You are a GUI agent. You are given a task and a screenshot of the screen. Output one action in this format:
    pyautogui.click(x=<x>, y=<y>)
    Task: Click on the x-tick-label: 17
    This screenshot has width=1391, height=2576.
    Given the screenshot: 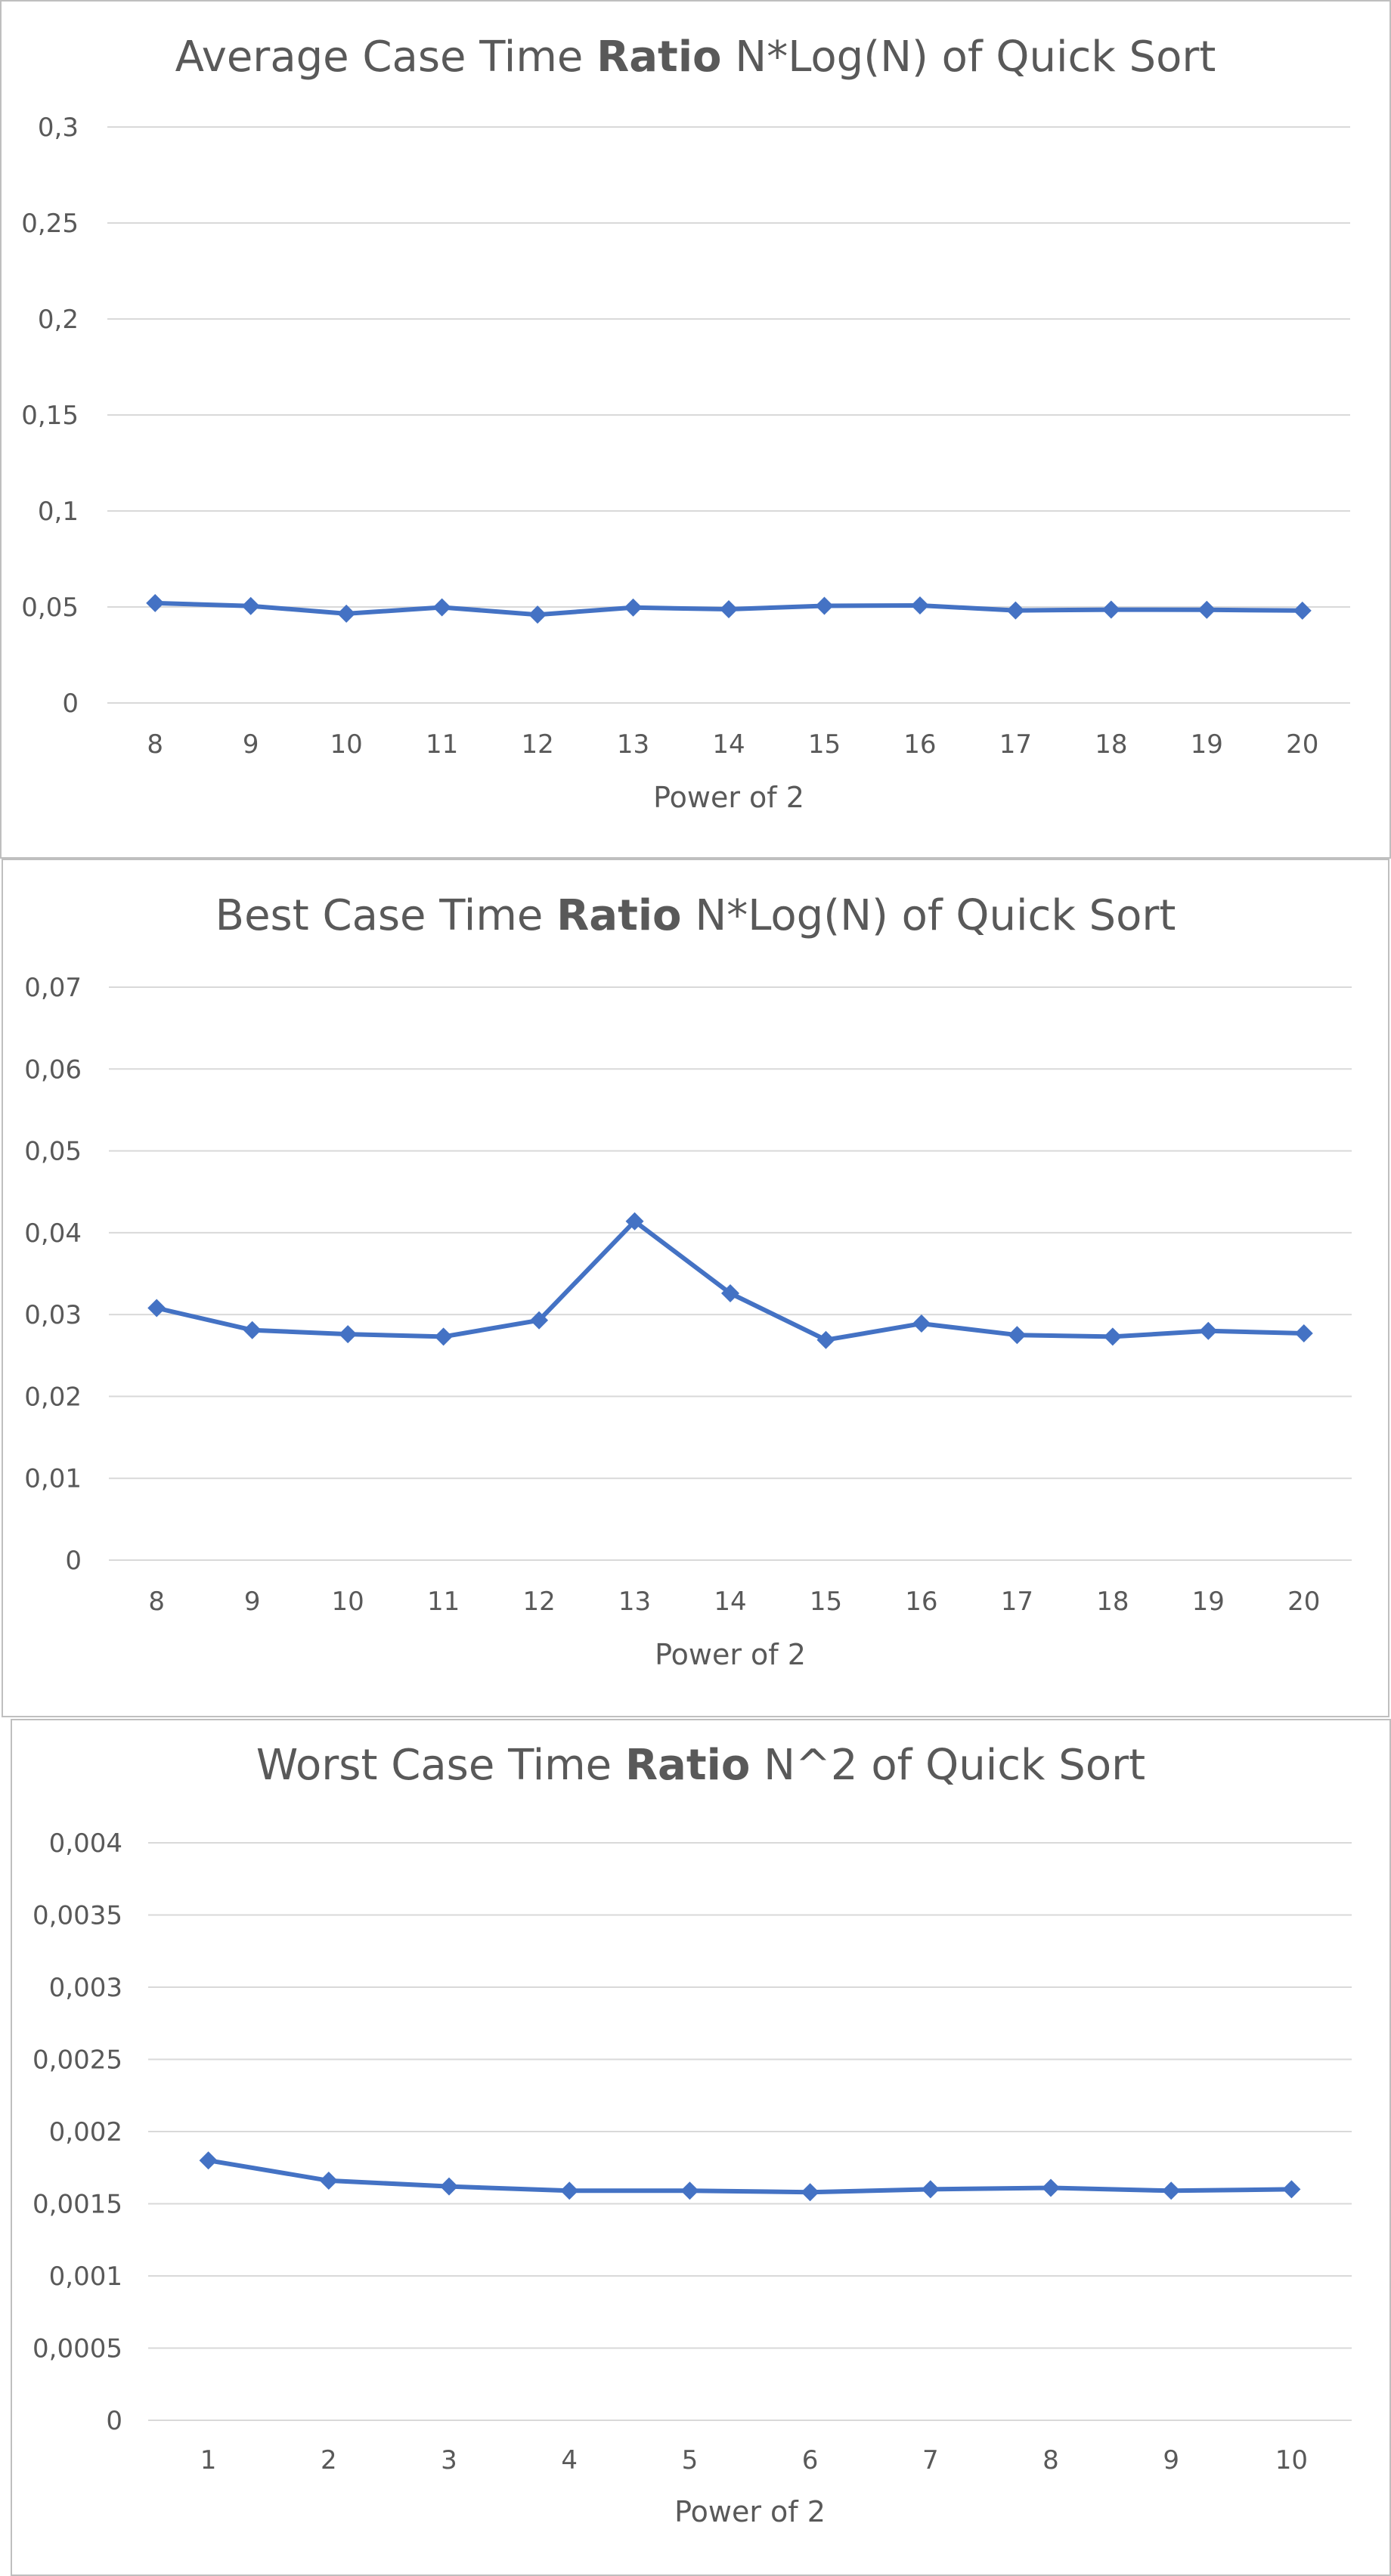 What is the action you would take?
    pyautogui.click(x=1015, y=744)
    